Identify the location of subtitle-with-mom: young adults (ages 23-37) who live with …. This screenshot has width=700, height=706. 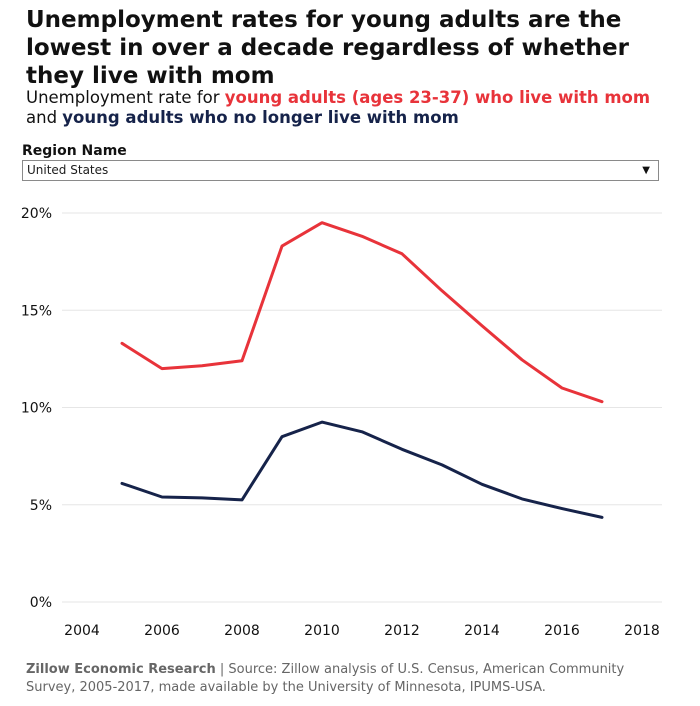
(437, 97).